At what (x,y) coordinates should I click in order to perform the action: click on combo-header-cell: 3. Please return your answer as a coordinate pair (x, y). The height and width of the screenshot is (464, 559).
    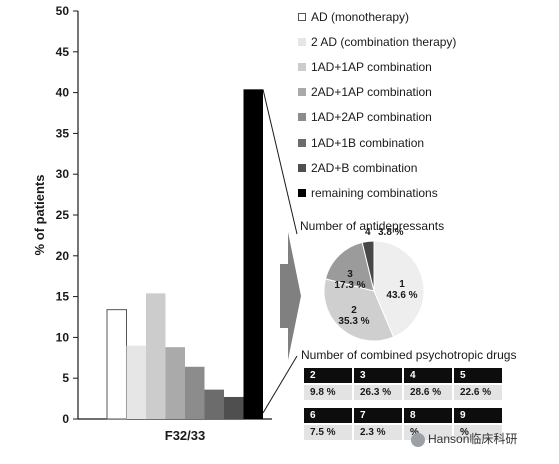
    Looking at the image, I should click on (378, 375).